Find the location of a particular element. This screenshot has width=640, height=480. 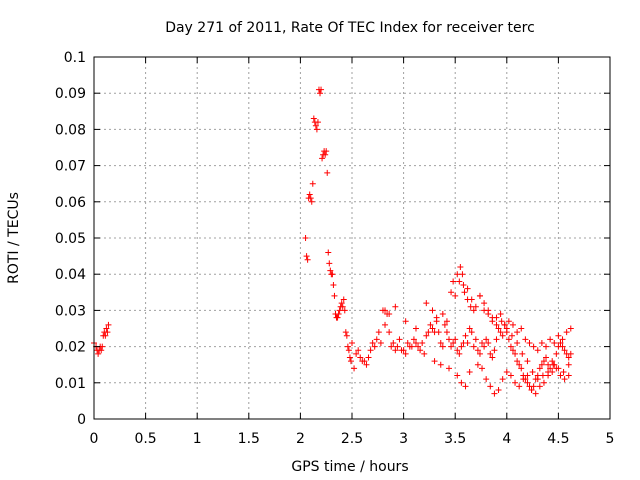

x-tick-label: 1.5 is located at coordinates (249, 439).